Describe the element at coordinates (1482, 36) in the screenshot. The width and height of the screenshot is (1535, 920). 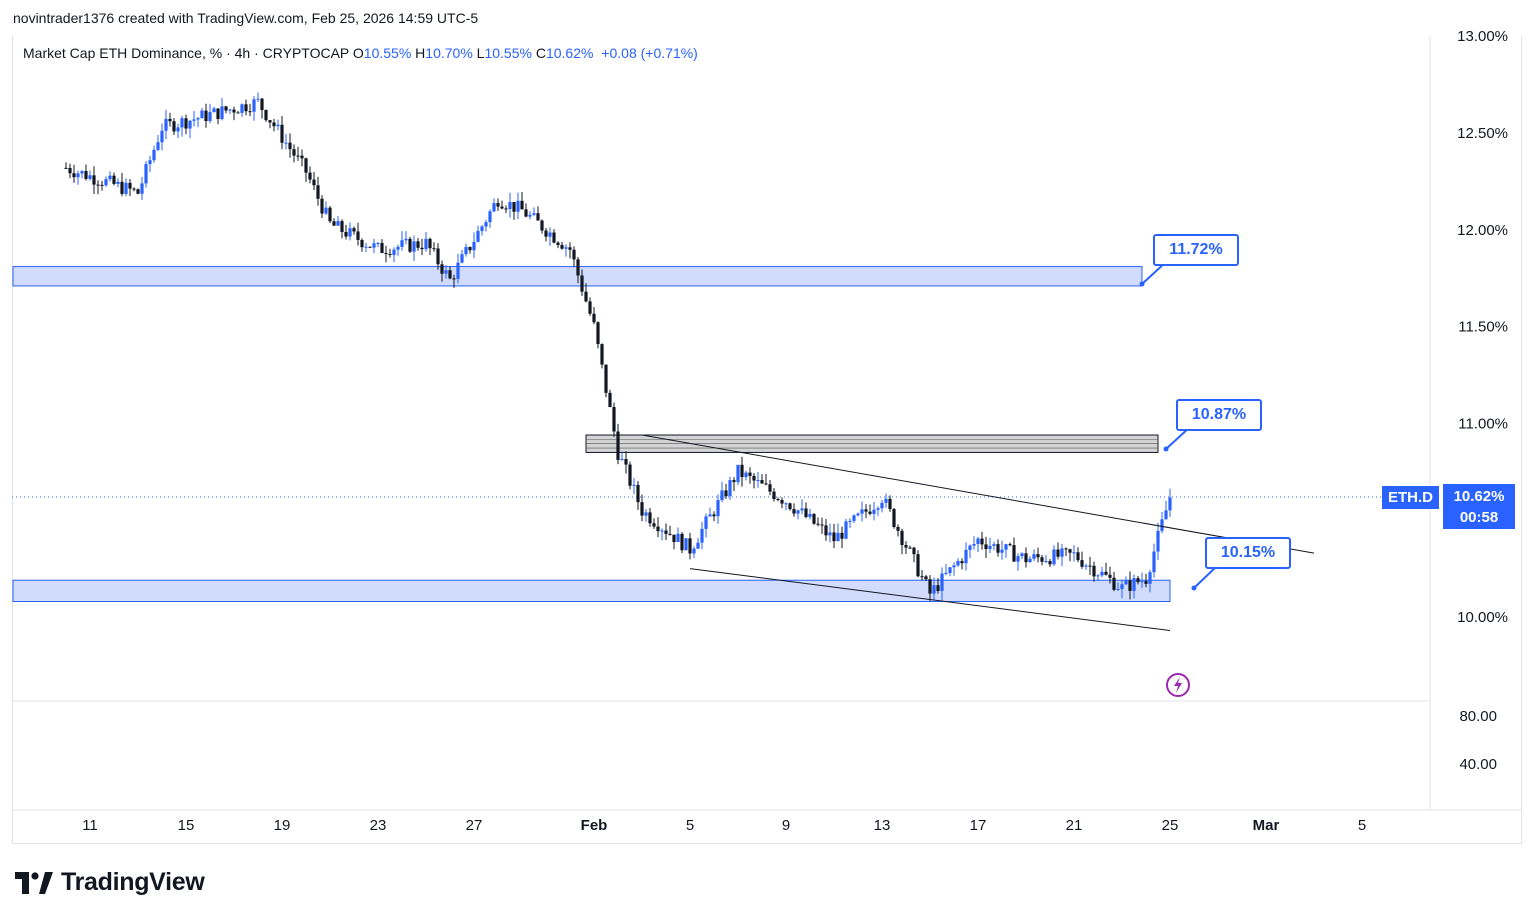
I see `y-tick-label: 13.00%` at that location.